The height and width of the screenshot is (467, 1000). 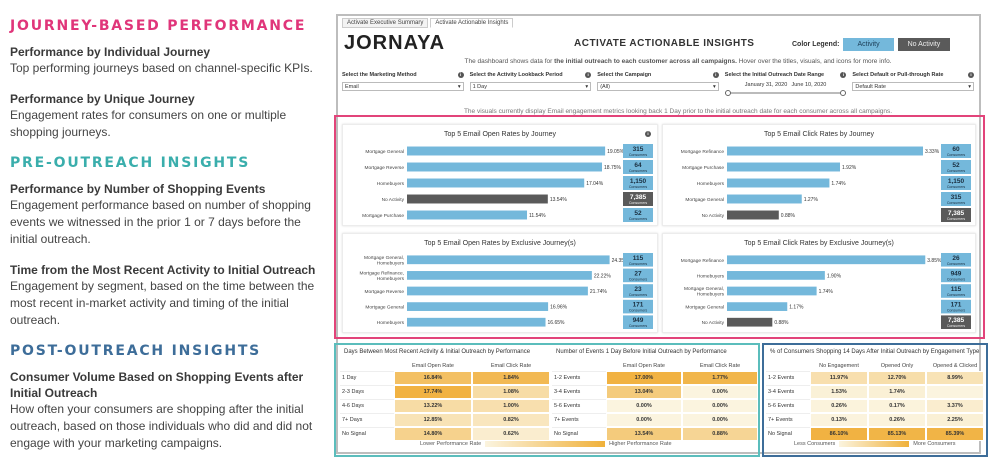 What do you see at coordinates (638, 320) in the screenshot?
I see `consumer-count: 949` at bounding box center [638, 320].